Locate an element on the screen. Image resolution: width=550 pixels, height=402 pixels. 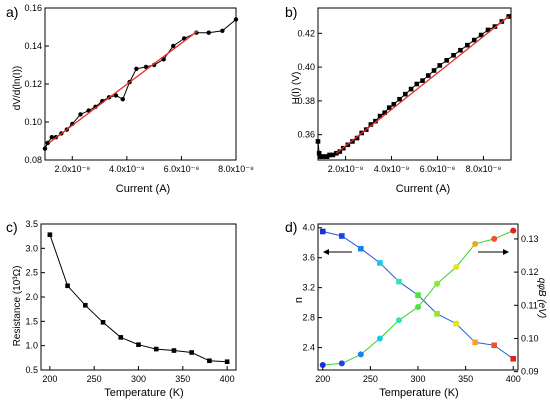
y2-tick-label-d: 0.09 is located at coordinates (530, 372).